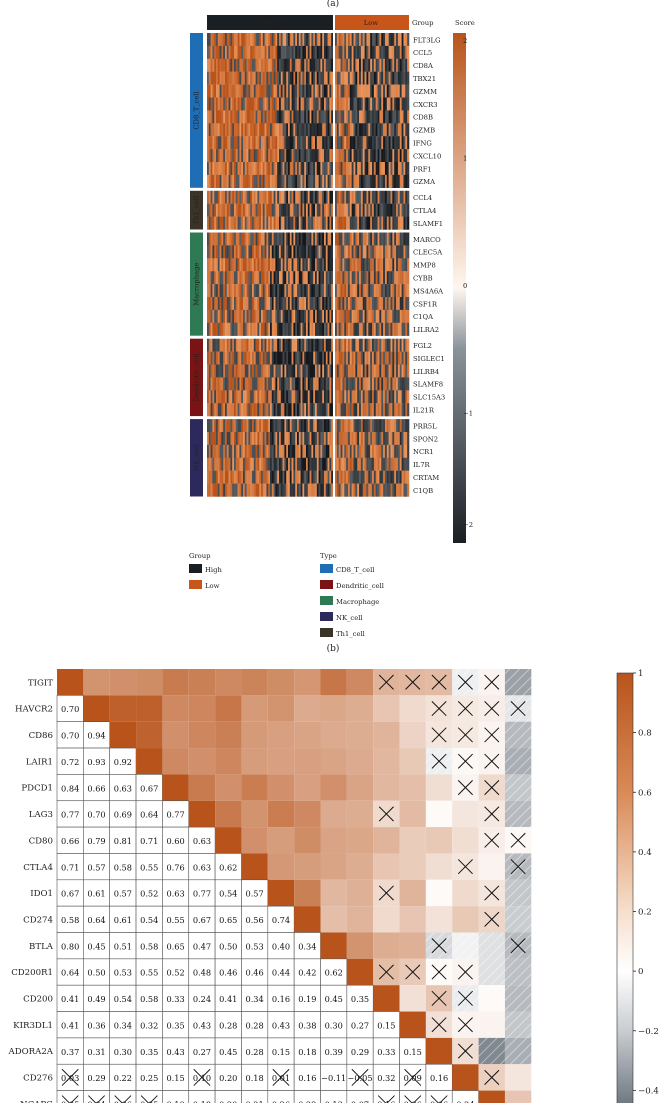  Describe the element at coordinates (70, 1052) in the screenshot. I see `correlation-value: 0.37` at that location.